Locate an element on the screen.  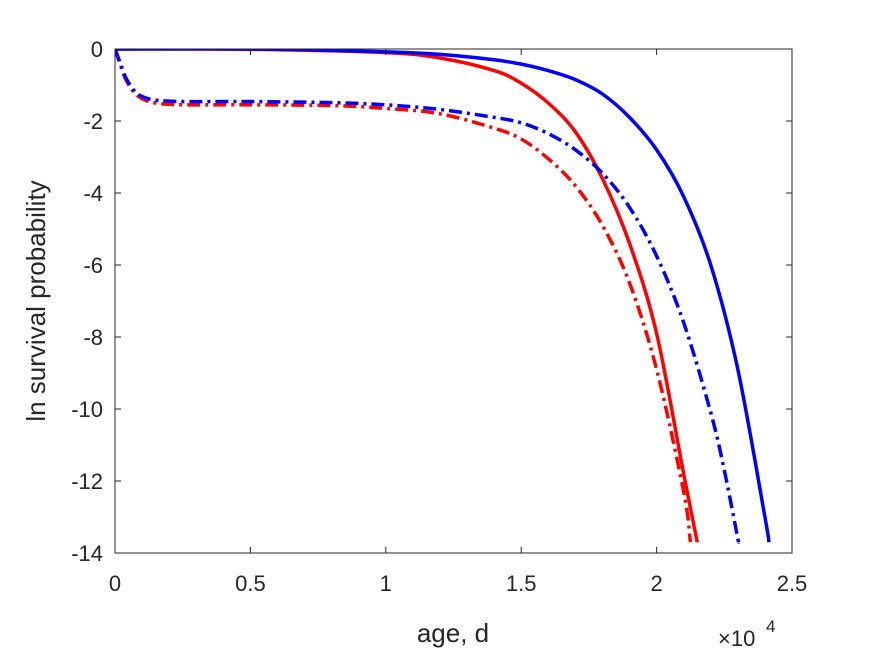
x-axis-label: age, d is located at coordinates (453, 633).